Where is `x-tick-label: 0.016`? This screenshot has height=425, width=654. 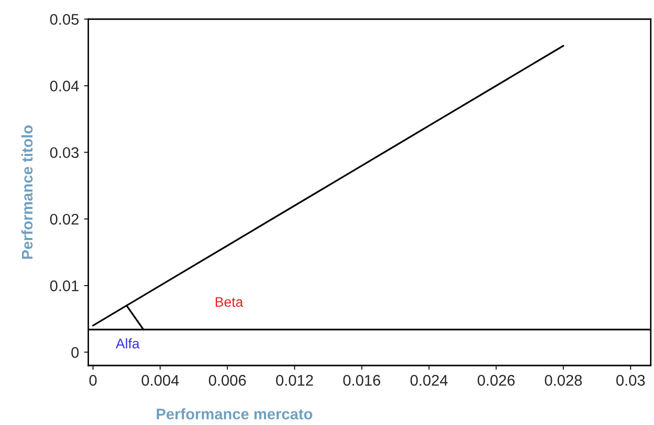
x-tick-label: 0.016 is located at coordinates (361, 380).